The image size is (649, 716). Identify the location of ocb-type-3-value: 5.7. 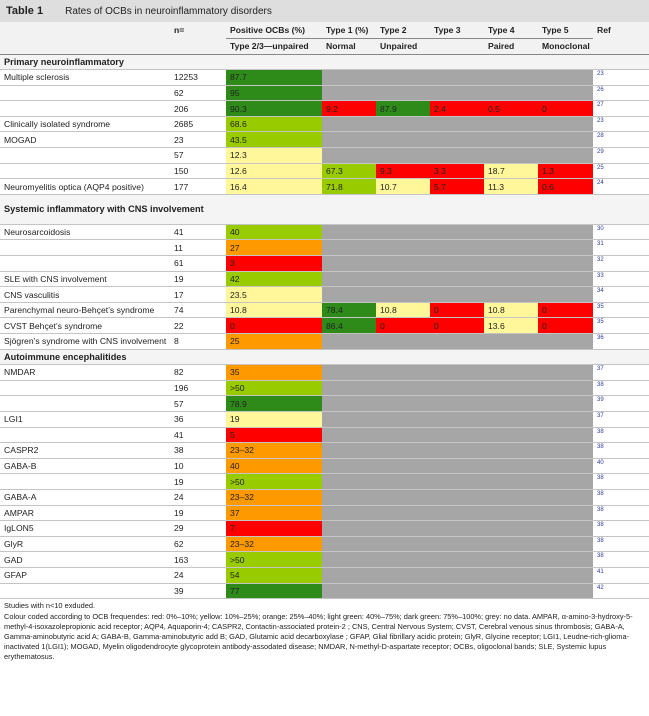
(457, 186).